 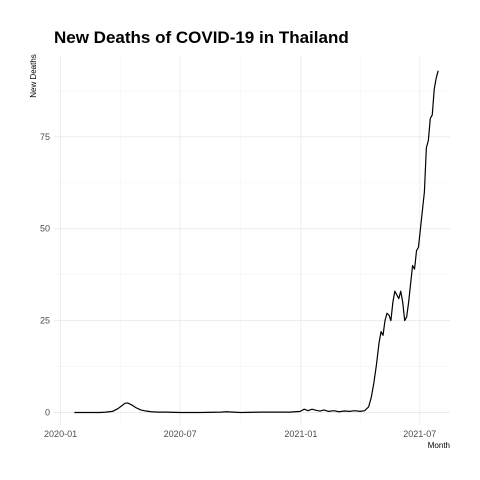 I want to click on x-tick-label: 2021-07, so click(x=419, y=434).